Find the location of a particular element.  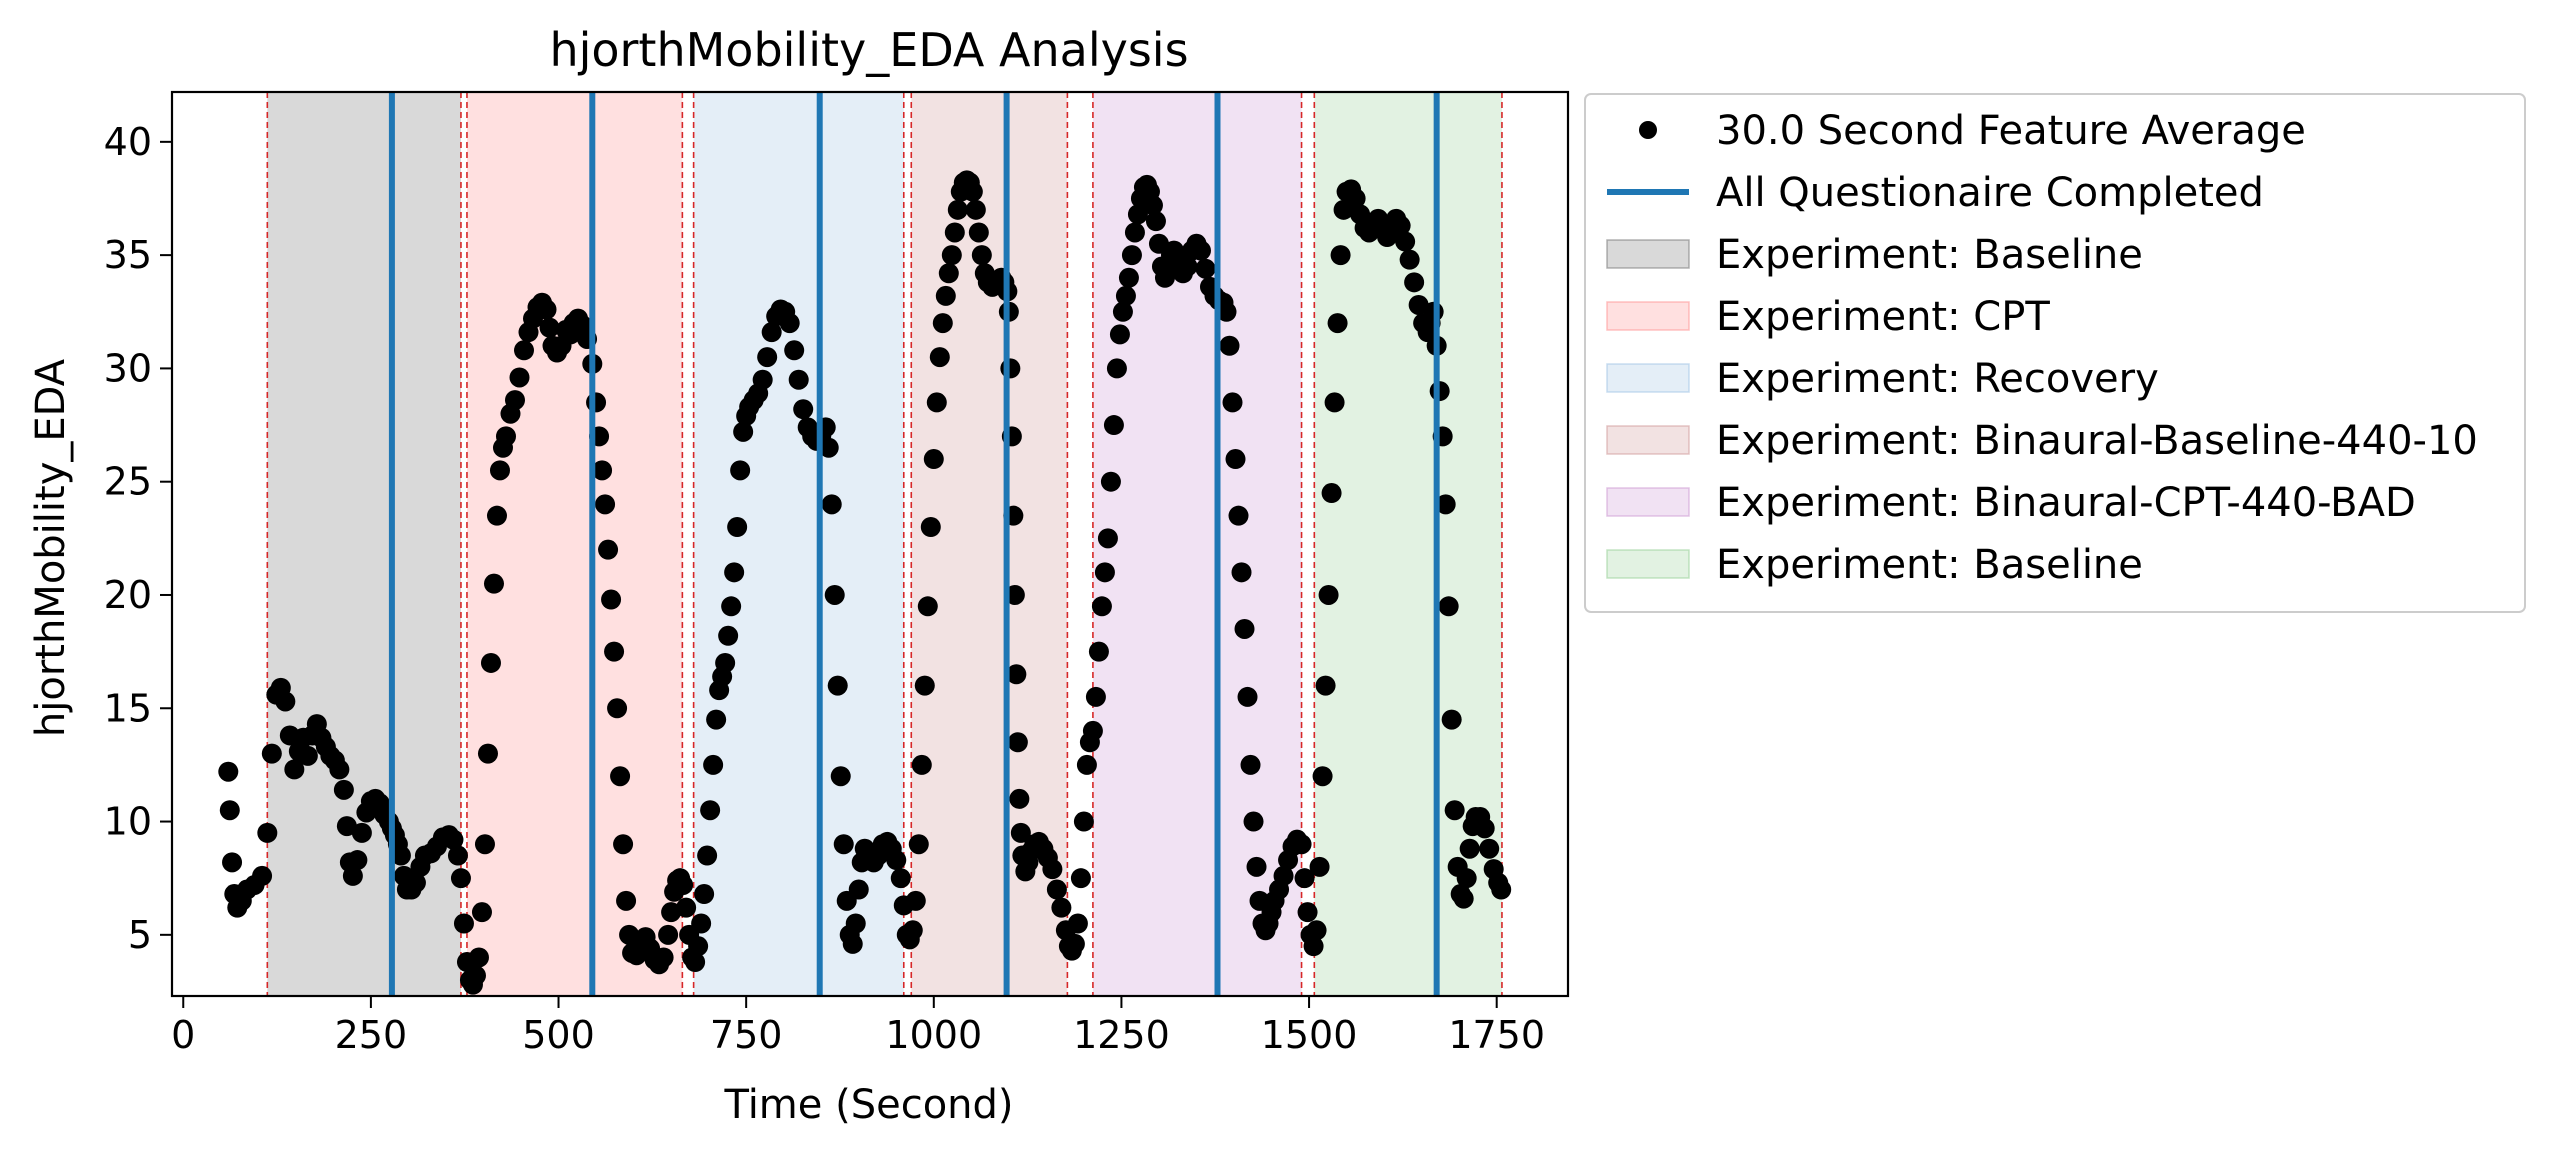

y-tick-label-3: 20 is located at coordinates (128, 595).